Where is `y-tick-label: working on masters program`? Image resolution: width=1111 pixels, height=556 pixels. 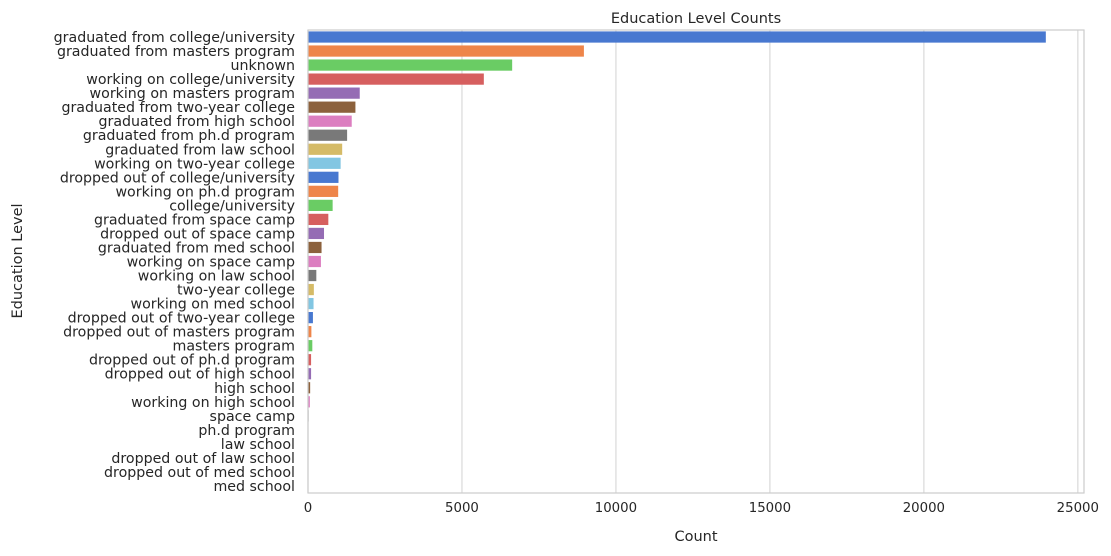
y-tick-label: working on masters program is located at coordinates (192, 94).